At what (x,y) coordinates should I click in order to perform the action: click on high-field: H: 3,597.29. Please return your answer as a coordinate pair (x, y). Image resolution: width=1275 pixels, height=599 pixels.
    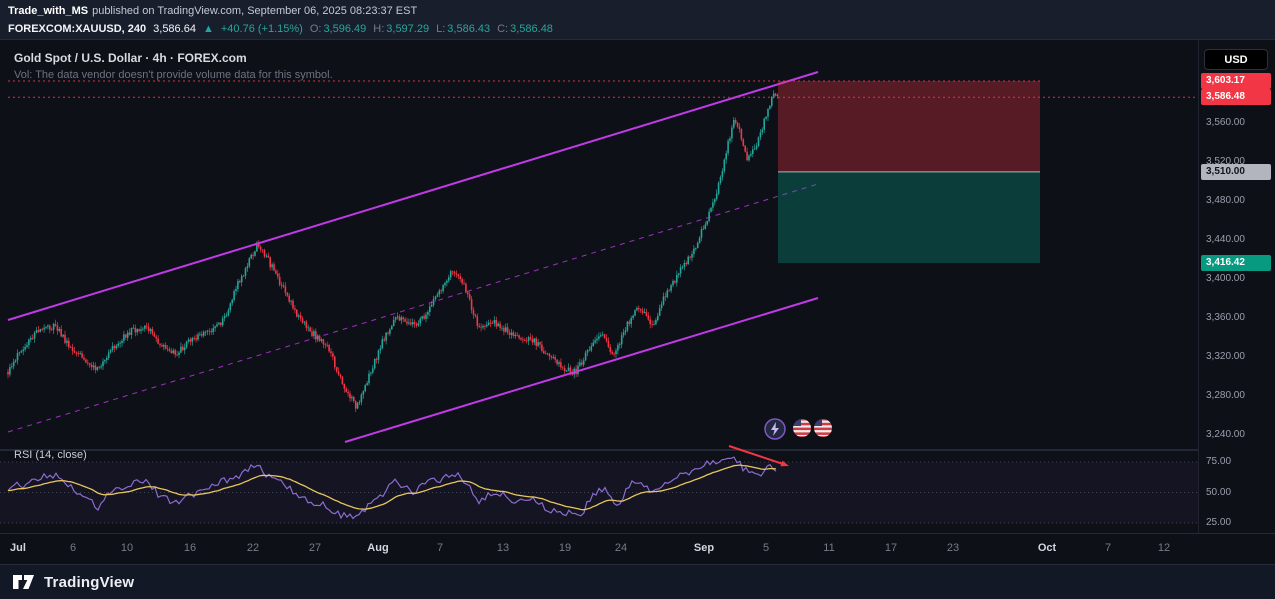
    Looking at the image, I should click on (401, 29).